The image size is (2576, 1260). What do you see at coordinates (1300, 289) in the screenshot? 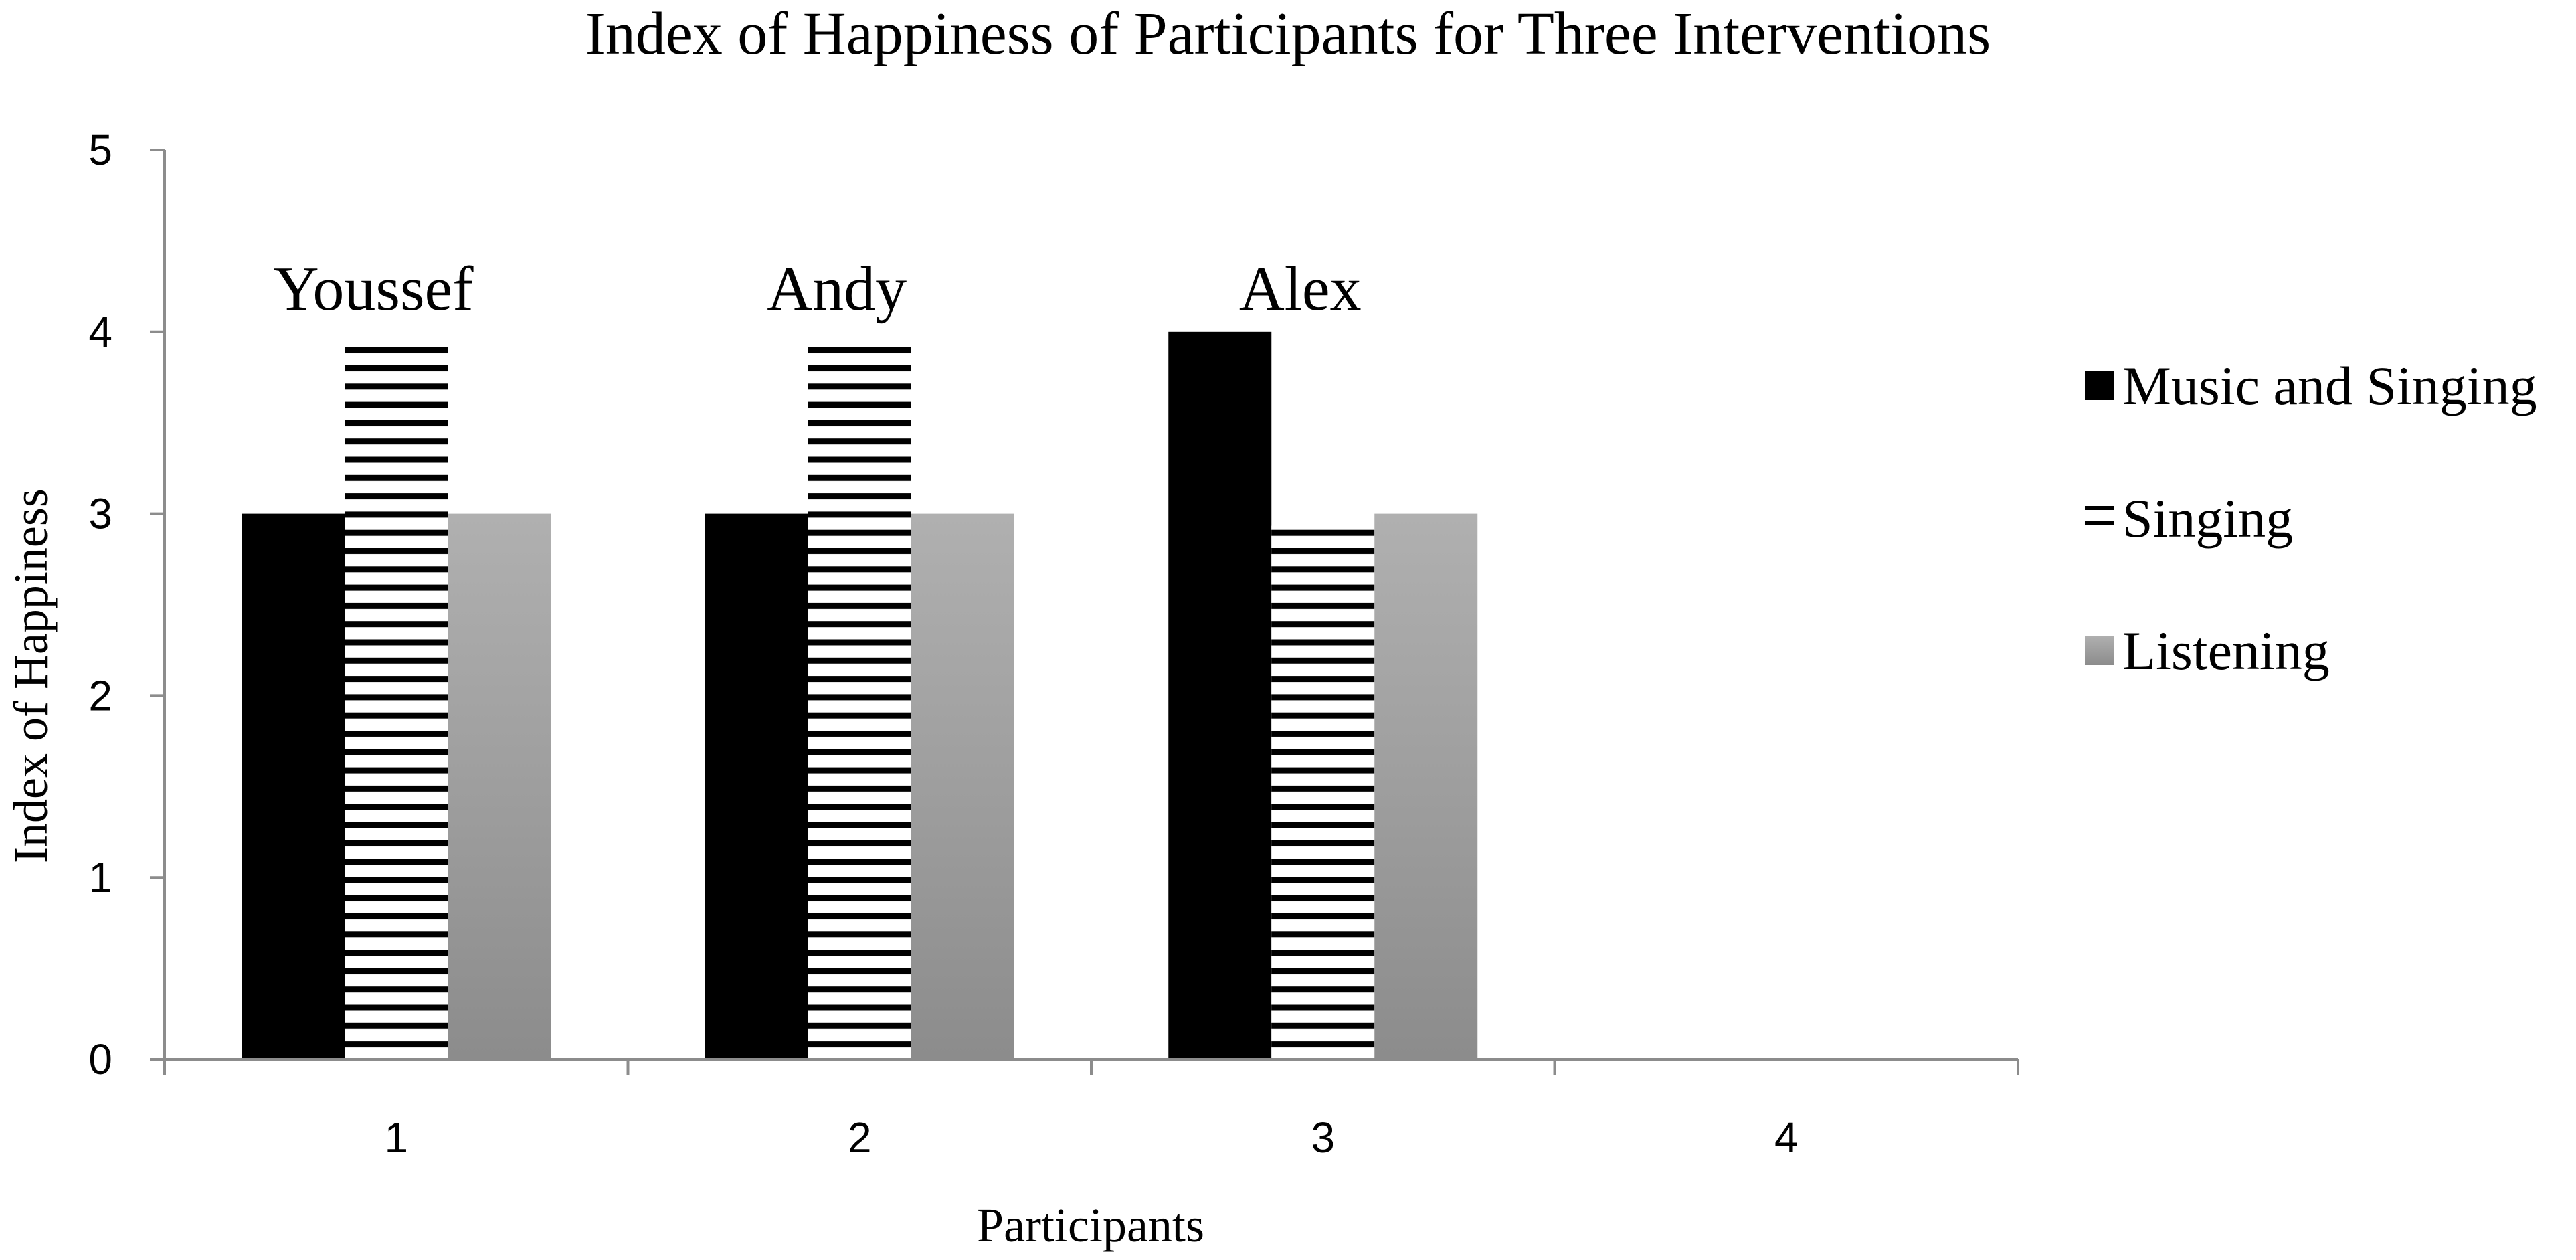
I see `participant-label: Alex` at bounding box center [1300, 289].